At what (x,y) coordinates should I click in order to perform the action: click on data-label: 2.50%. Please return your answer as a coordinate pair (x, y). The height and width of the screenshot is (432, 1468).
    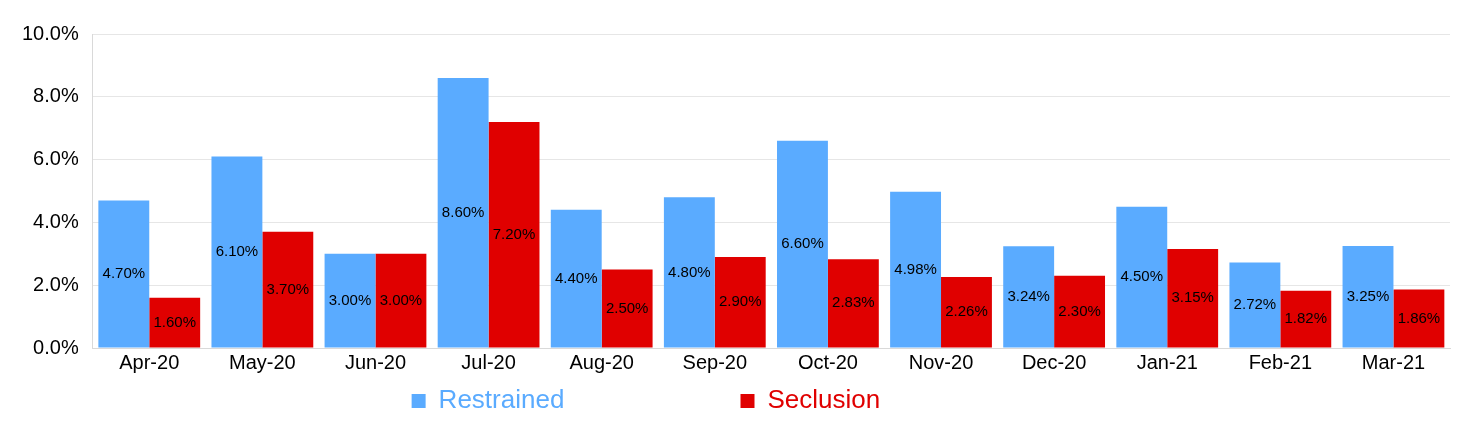
    Looking at the image, I should click on (627, 307).